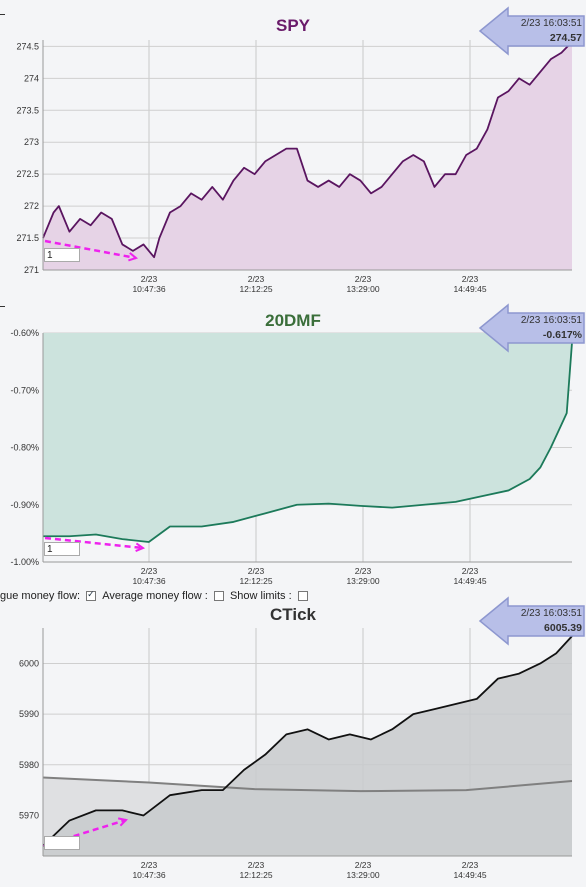  What do you see at coordinates (565, 38) in the screenshot?
I see `badge-value: 274.57` at bounding box center [565, 38].